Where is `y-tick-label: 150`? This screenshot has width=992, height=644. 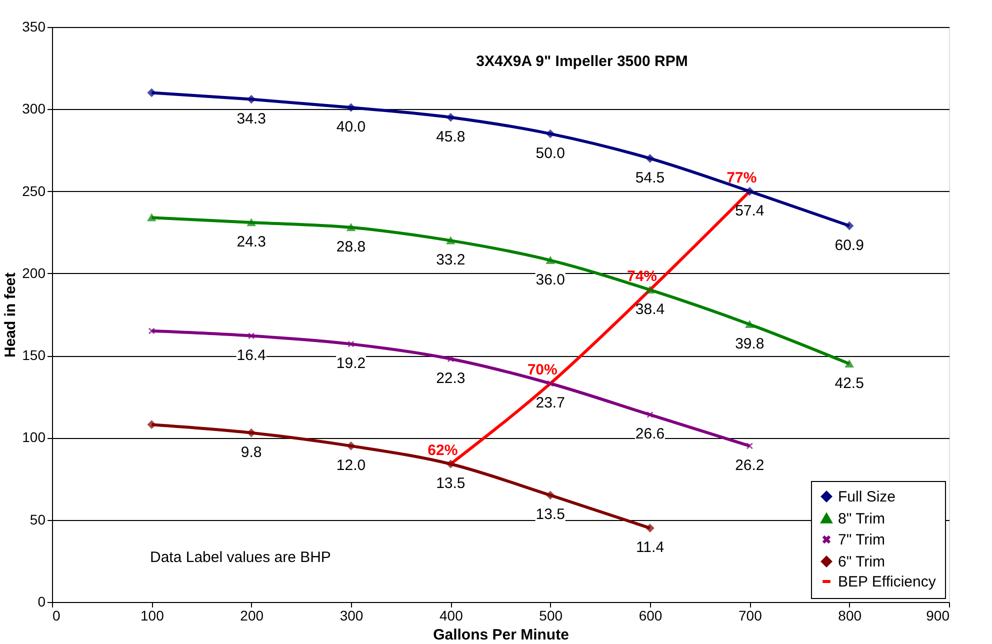 y-tick-label: 150 is located at coordinates (34, 355).